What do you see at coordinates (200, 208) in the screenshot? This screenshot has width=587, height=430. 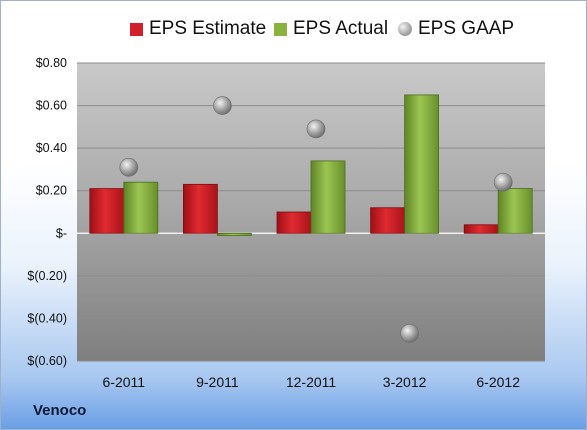 I see `bar-eps-estimate-9-2011` at bounding box center [200, 208].